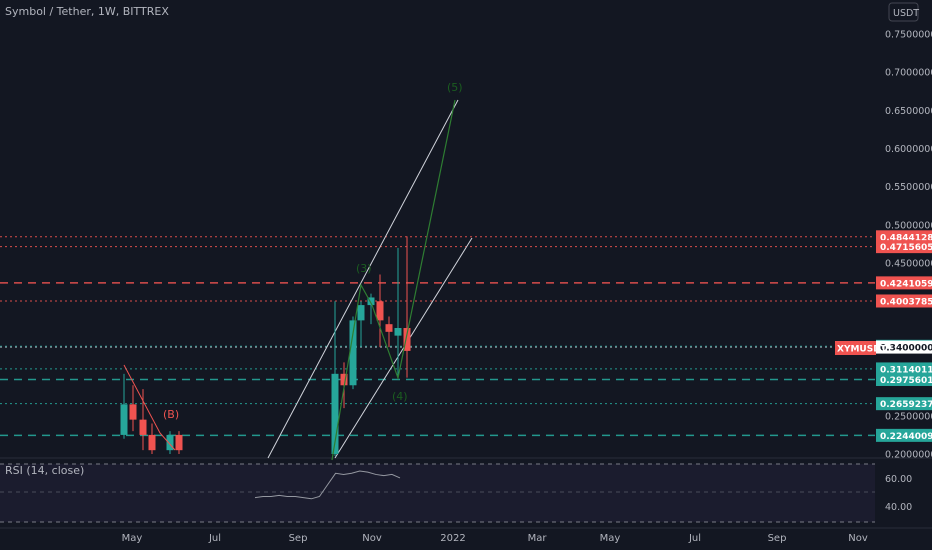  I want to click on price-label-text: 0.31140111, so click(906, 370).